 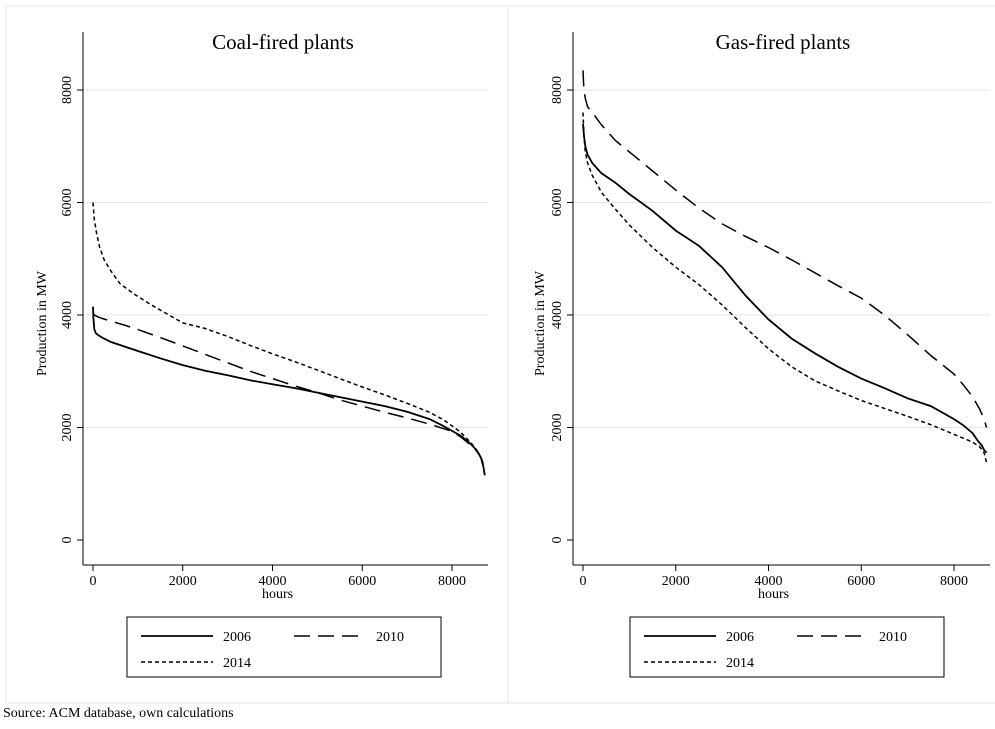 I want to click on series-line-2006, so click(x=289, y=391).